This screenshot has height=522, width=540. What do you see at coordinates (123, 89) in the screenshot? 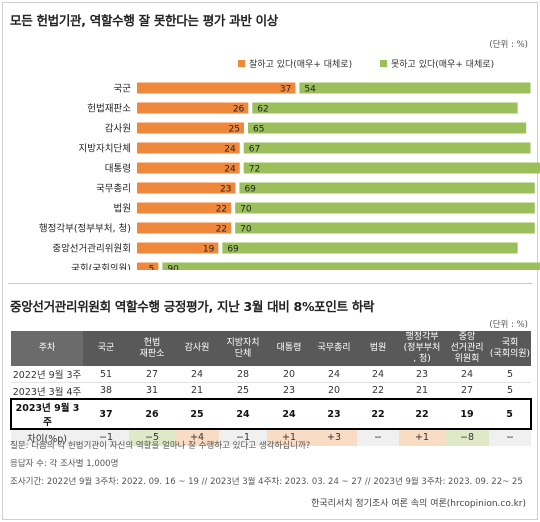
I see `category-label: 국군` at bounding box center [123, 89].